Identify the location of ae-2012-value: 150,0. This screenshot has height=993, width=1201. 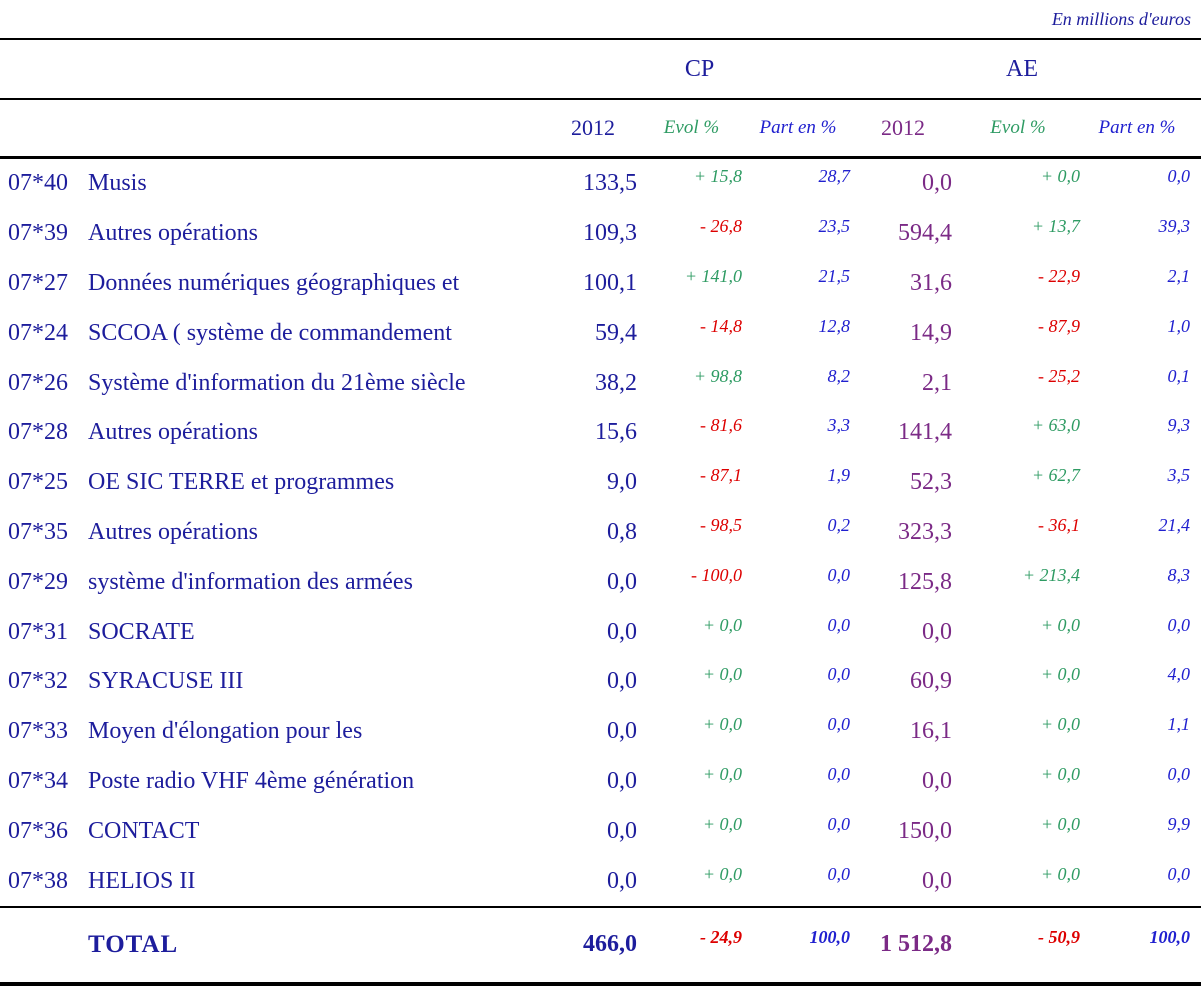
(925, 830).